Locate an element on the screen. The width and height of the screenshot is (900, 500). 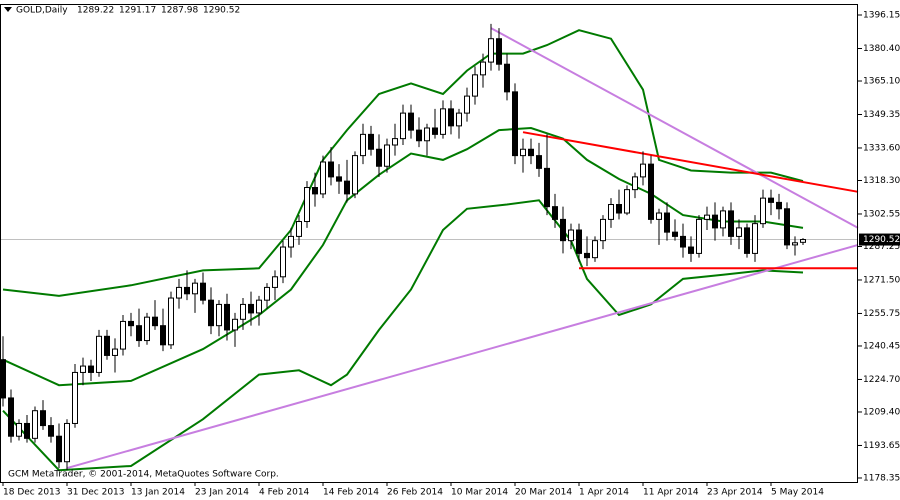
symbol: GOLD,Daily is located at coordinates (42, 11).